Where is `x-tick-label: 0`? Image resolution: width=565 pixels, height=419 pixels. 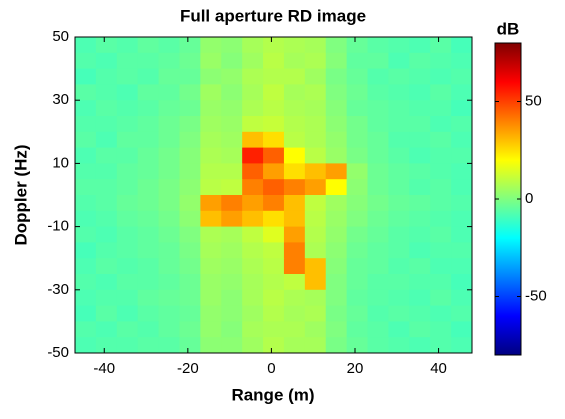 x-tick-label: 0 is located at coordinates (271, 368).